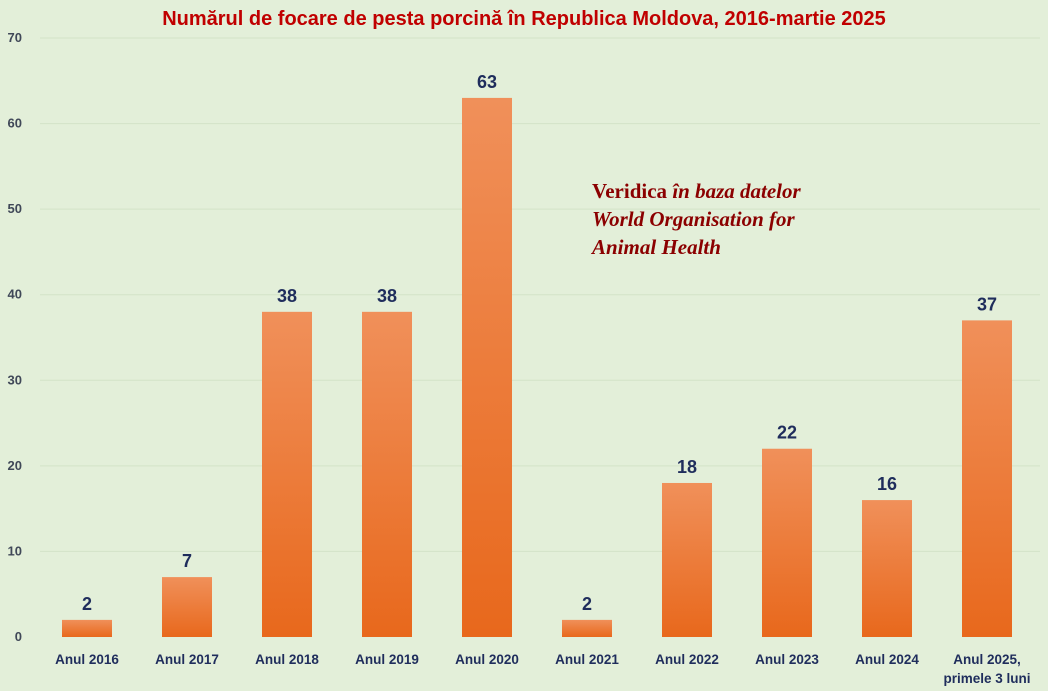 The width and height of the screenshot is (1048, 691). I want to click on data-label: 7, so click(187, 561).